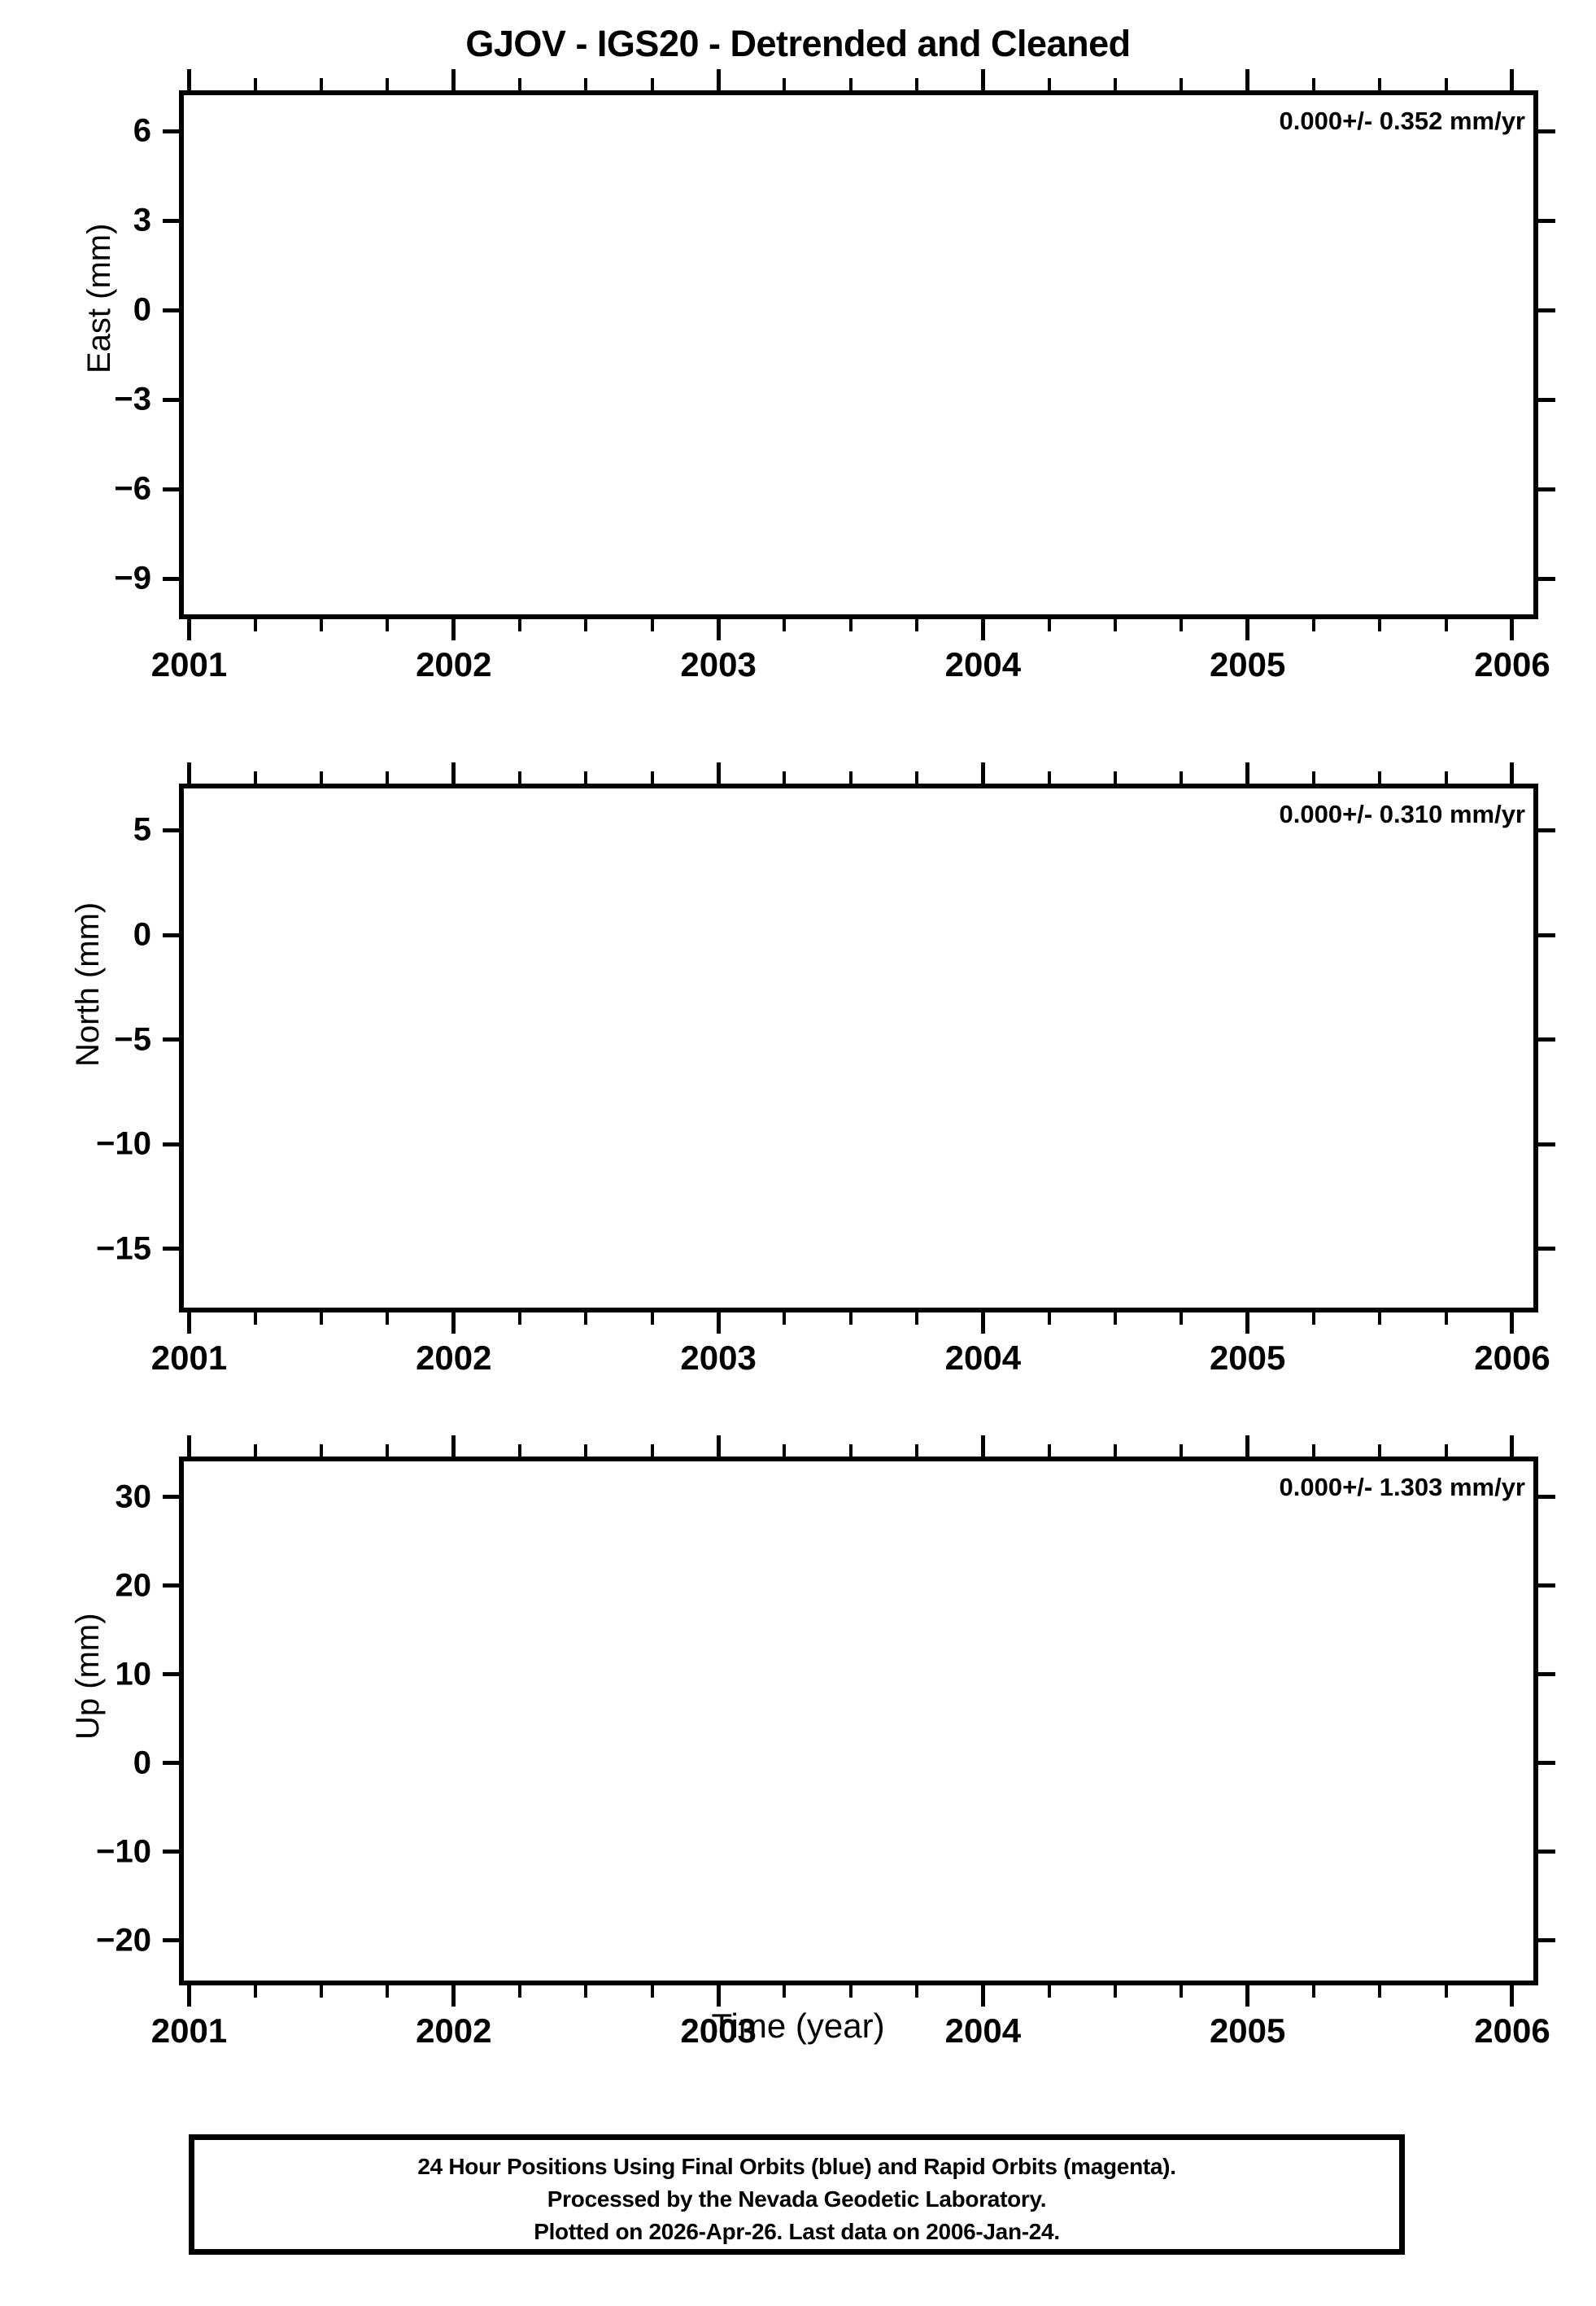 The height and width of the screenshot is (2306, 1596). Describe the element at coordinates (1512, 1358) in the screenshot. I see `x-tick-label-north: 2006` at that location.